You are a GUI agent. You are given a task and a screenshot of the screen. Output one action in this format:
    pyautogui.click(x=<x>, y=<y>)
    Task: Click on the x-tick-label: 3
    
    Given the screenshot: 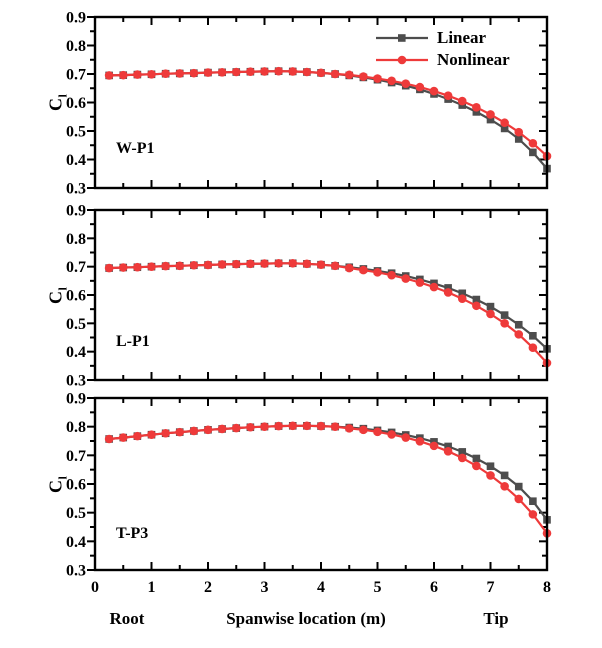 What is the action you would take?
    pyautogui.click(x=265, y=587)
    